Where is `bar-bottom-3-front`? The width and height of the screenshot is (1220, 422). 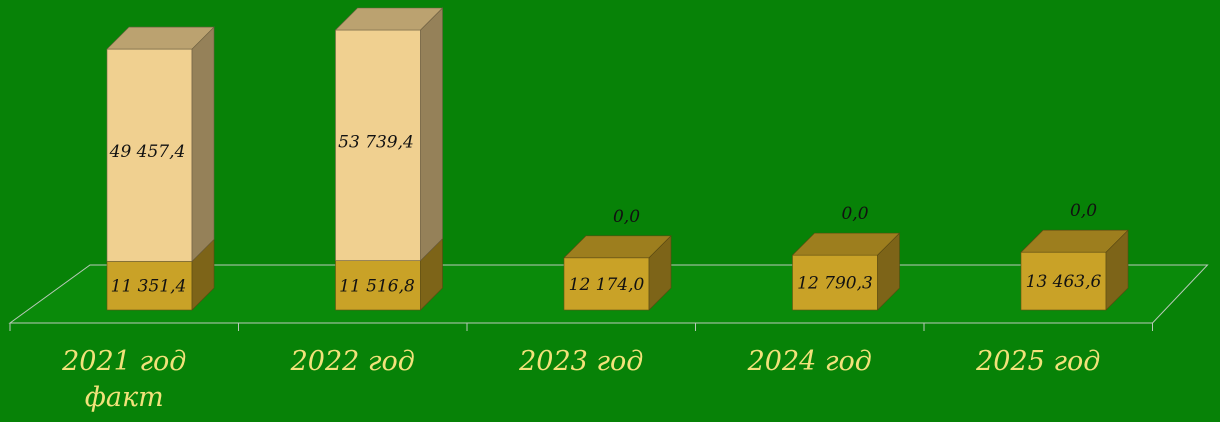
bar-bottom-3-front is located at coordinates (835, 282).